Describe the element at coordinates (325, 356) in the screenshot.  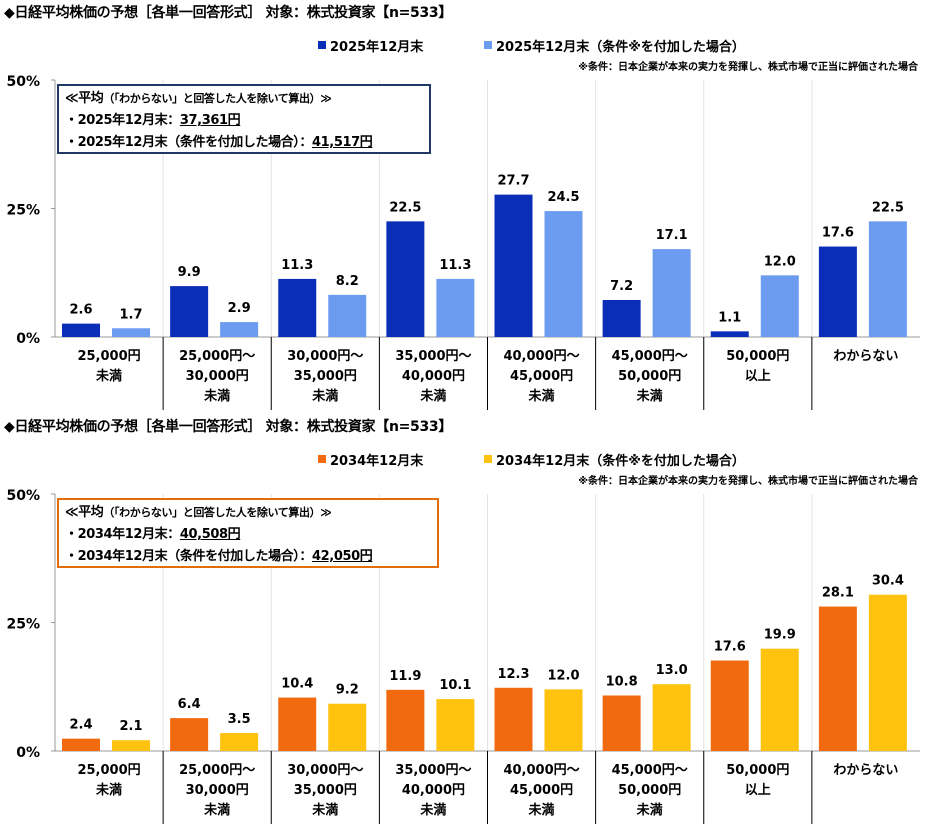
I see `x-tick-label: 30,000円～` at that location.